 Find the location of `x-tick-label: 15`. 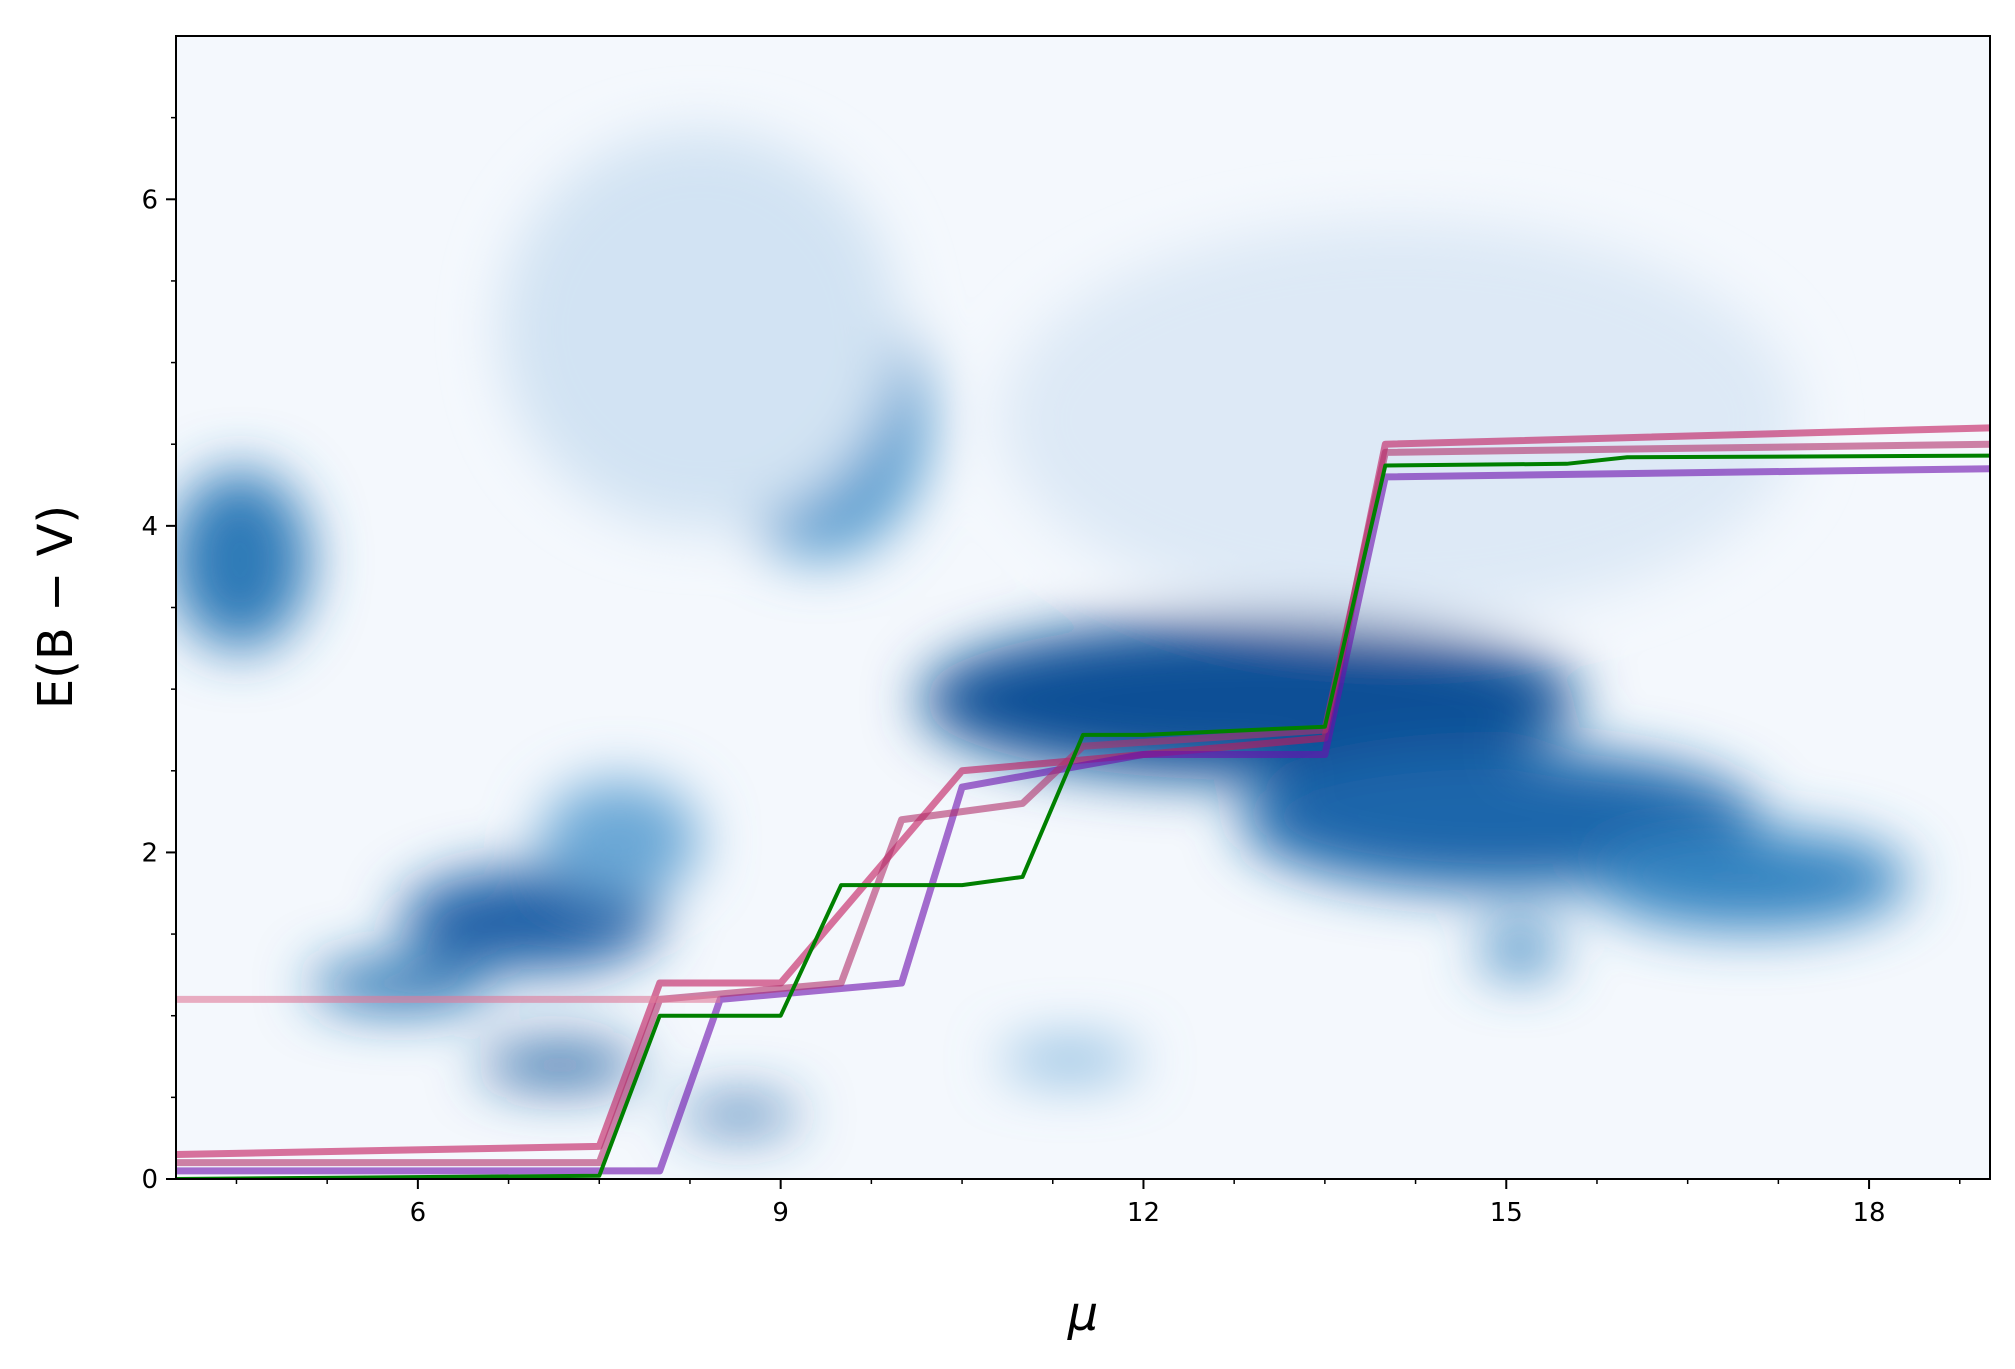

x-tick-label: 15 is located at coordinates (1506, 1213).